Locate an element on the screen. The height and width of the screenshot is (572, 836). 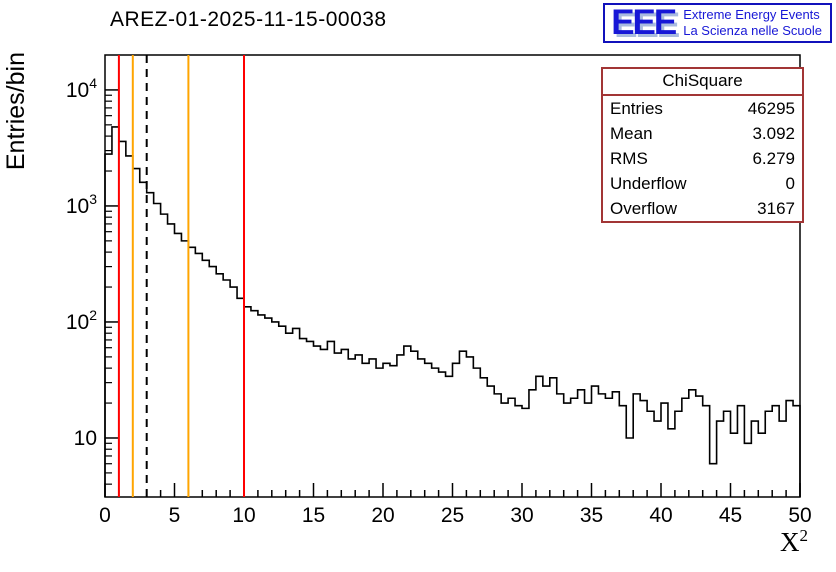
stats-row-overflow: Overflow 3167 is located at coordinates (702, 208).